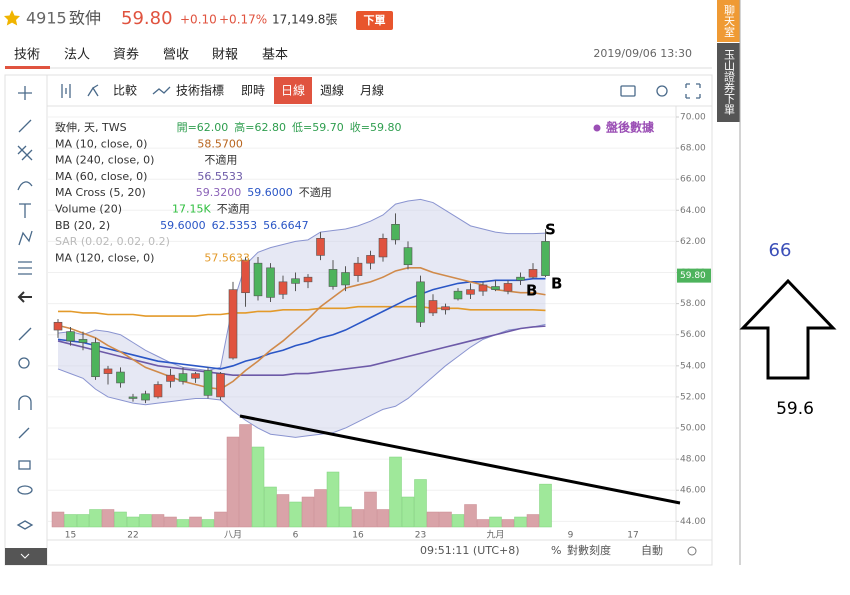  What do you see at coordinates (296, 536) in the screenshot?
I see `x-tick-label: 6` at bounding box center [296, 536].